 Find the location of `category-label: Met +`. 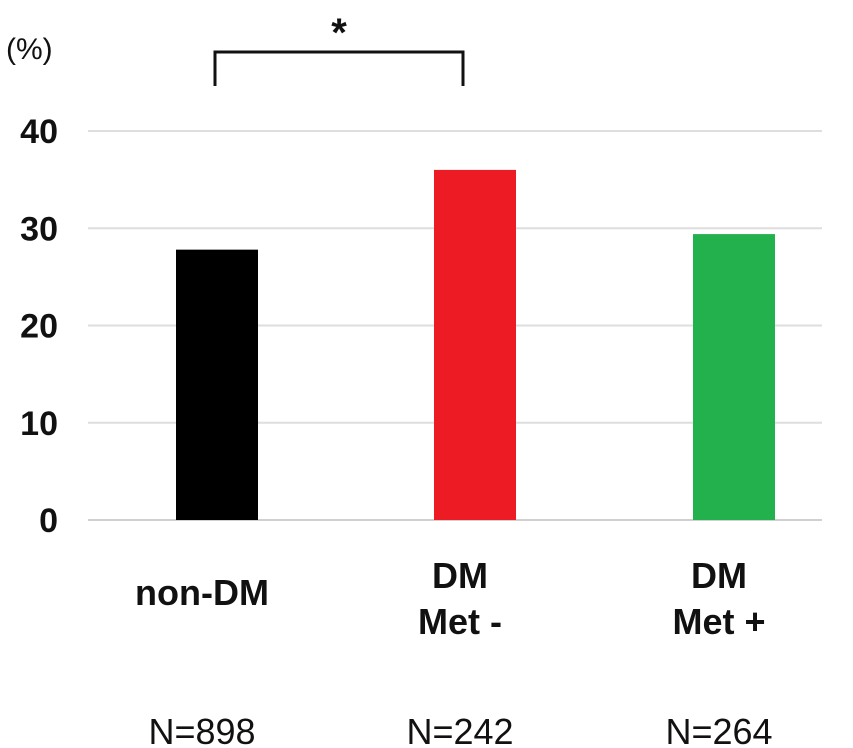

category-label: Met + is located at coordinates (718, 621).